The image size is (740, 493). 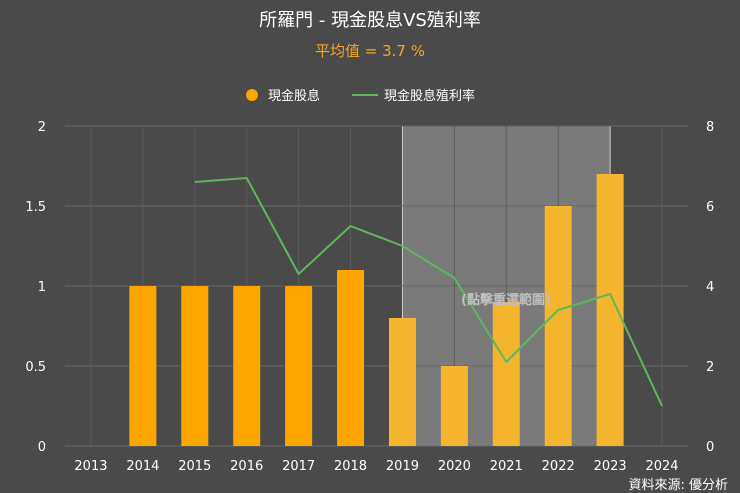 What do you see at coordinates (142, 466) in the screenshot?
I see `x-tick-label: 2014` at bounding box center [142, 466].